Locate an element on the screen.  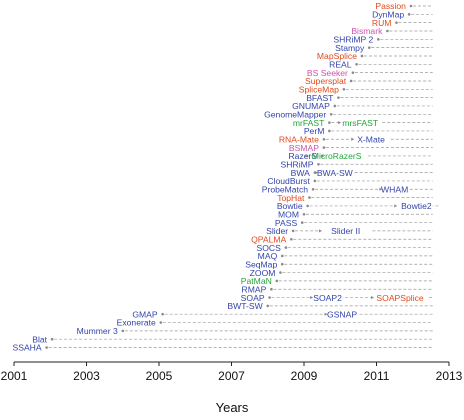
series-label: ZOOM is located at coordinates (263, 273).